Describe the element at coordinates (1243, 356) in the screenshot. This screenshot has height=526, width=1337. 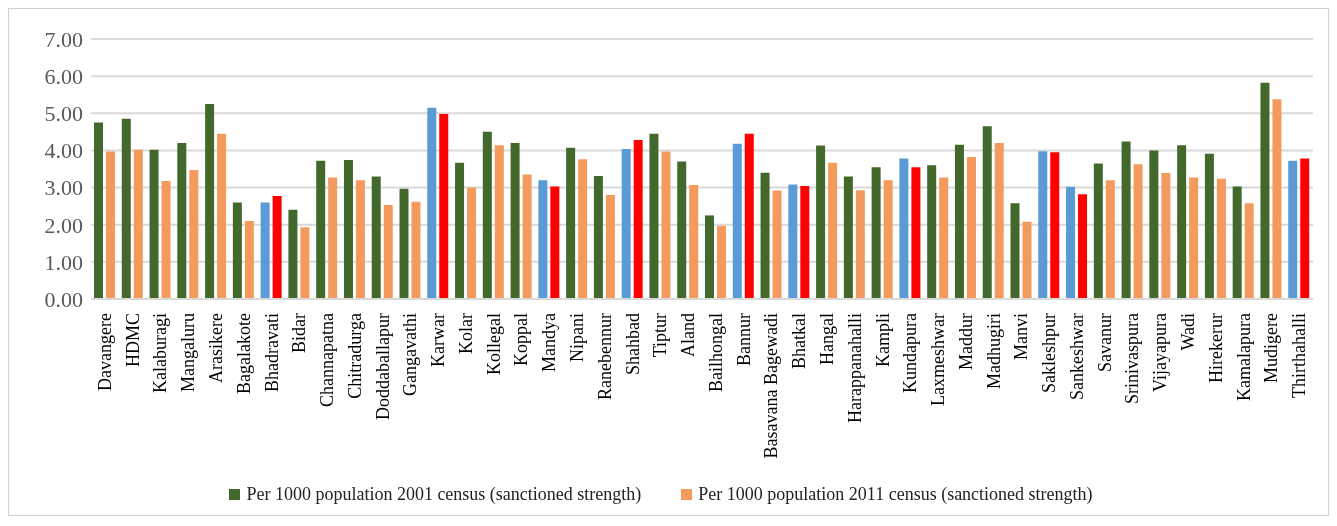
I see `x-tick-label: Kamalapura` at that location.